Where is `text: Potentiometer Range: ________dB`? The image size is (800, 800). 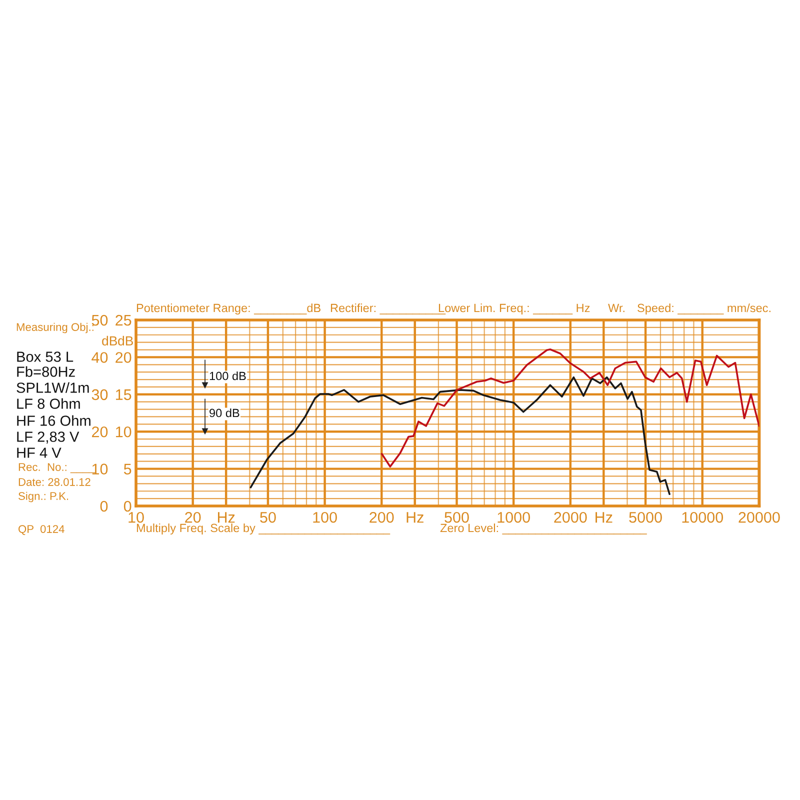 text: Potentiometer Range: ________dB is located at coordinates (228, 308).